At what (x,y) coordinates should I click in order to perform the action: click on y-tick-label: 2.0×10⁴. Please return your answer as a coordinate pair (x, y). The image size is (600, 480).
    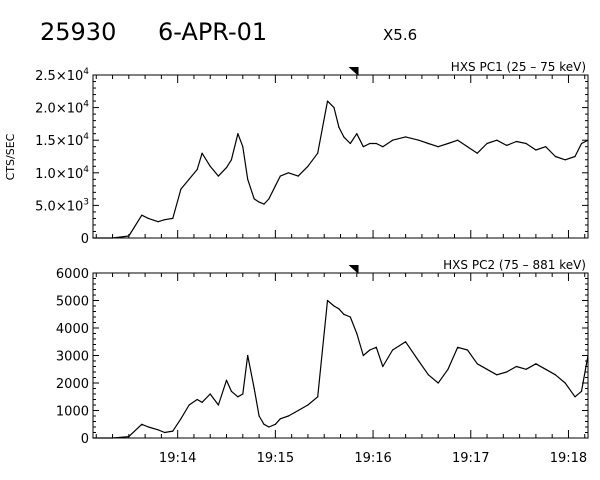
    Looking at the image, I should click on (62, 108).